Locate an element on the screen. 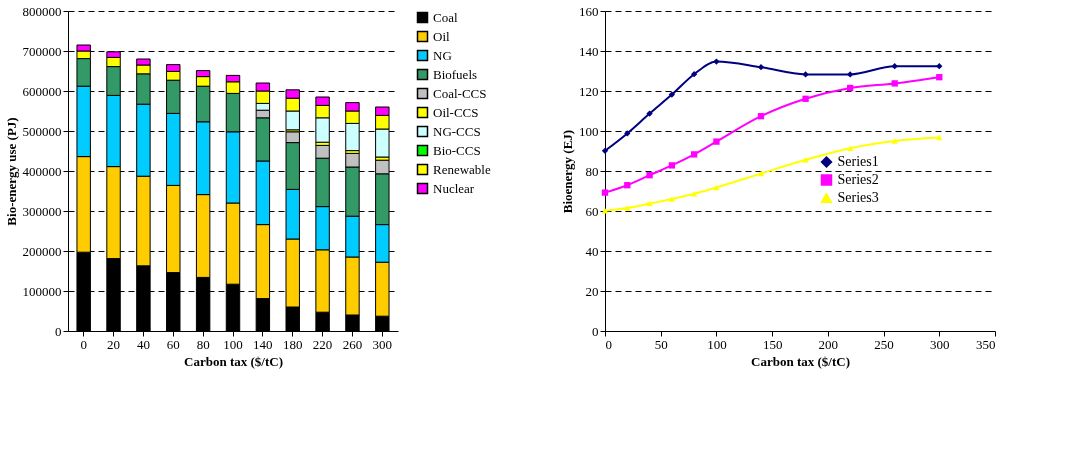 The image size is (1065, 460). x-tick-label: 80 is located at coordinates (203, 344).